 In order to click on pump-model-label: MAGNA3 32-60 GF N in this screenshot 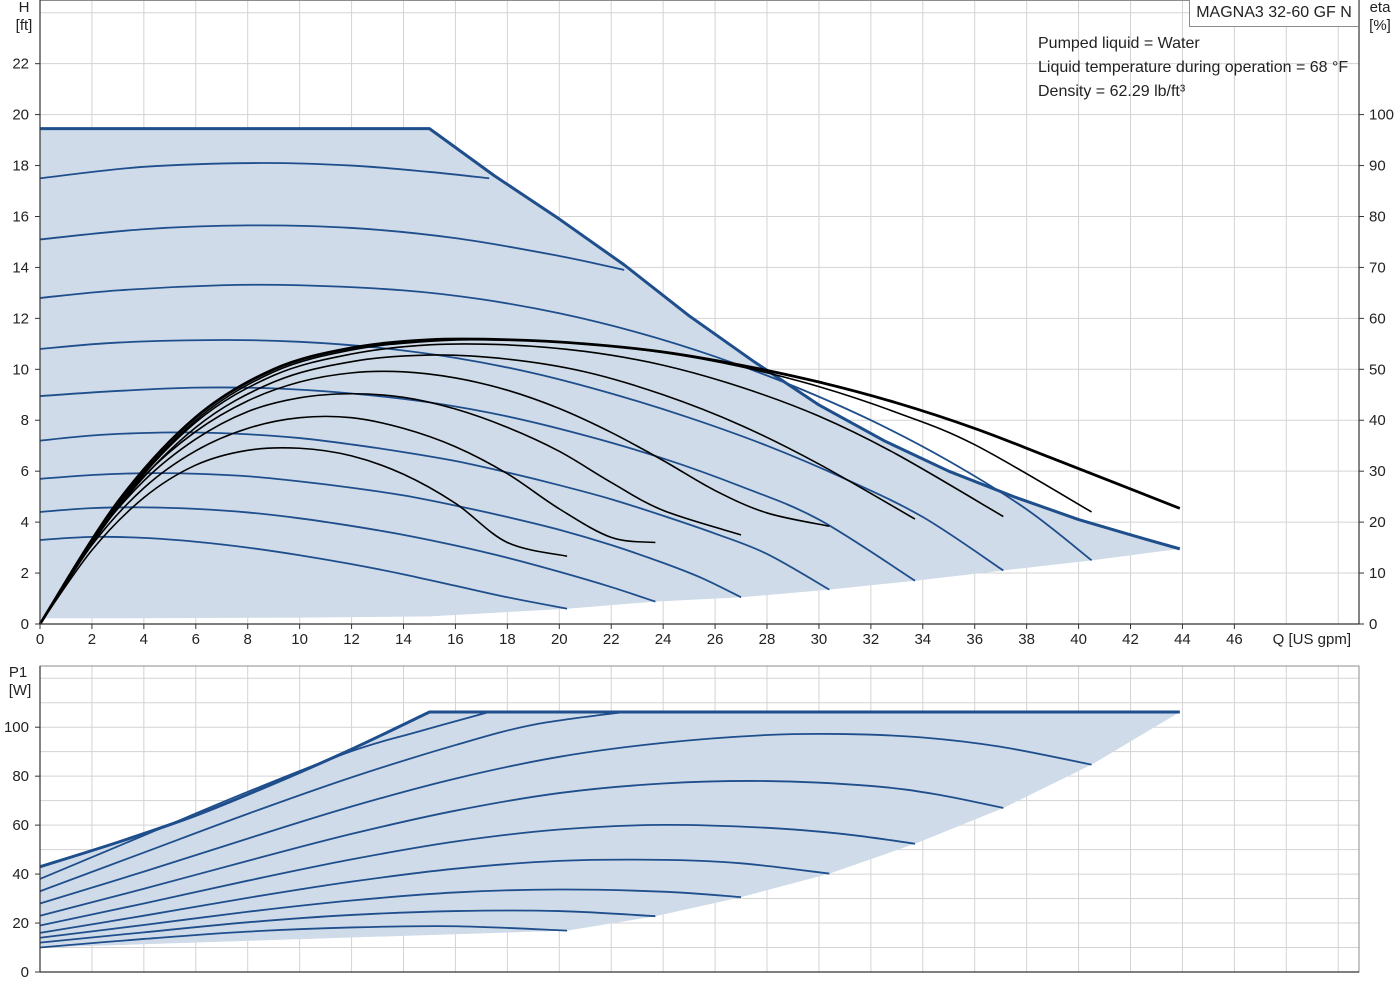, I will do `click(1274, 13)`.